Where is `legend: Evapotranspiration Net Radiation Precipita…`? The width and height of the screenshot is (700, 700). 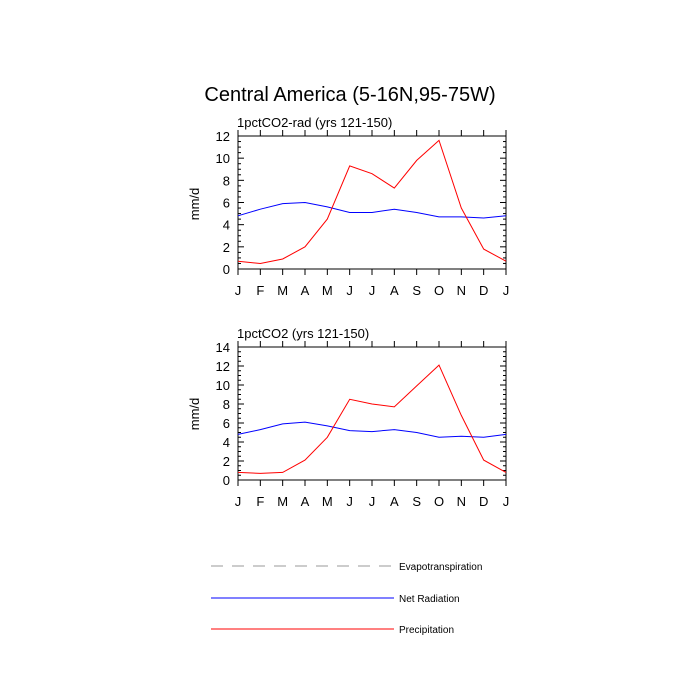 legend: Evapotranspiration Net Radiation Precipita… is located at coordinates (346, 599).